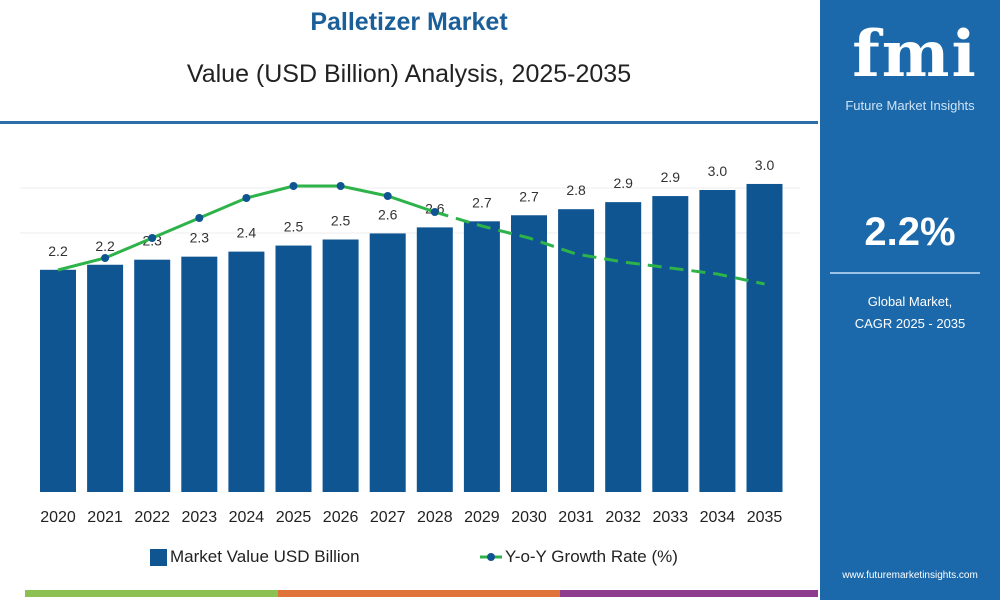 The image size is (1000, 600). I want to click on brand-name: Future Market Insights, so click(910, 105).